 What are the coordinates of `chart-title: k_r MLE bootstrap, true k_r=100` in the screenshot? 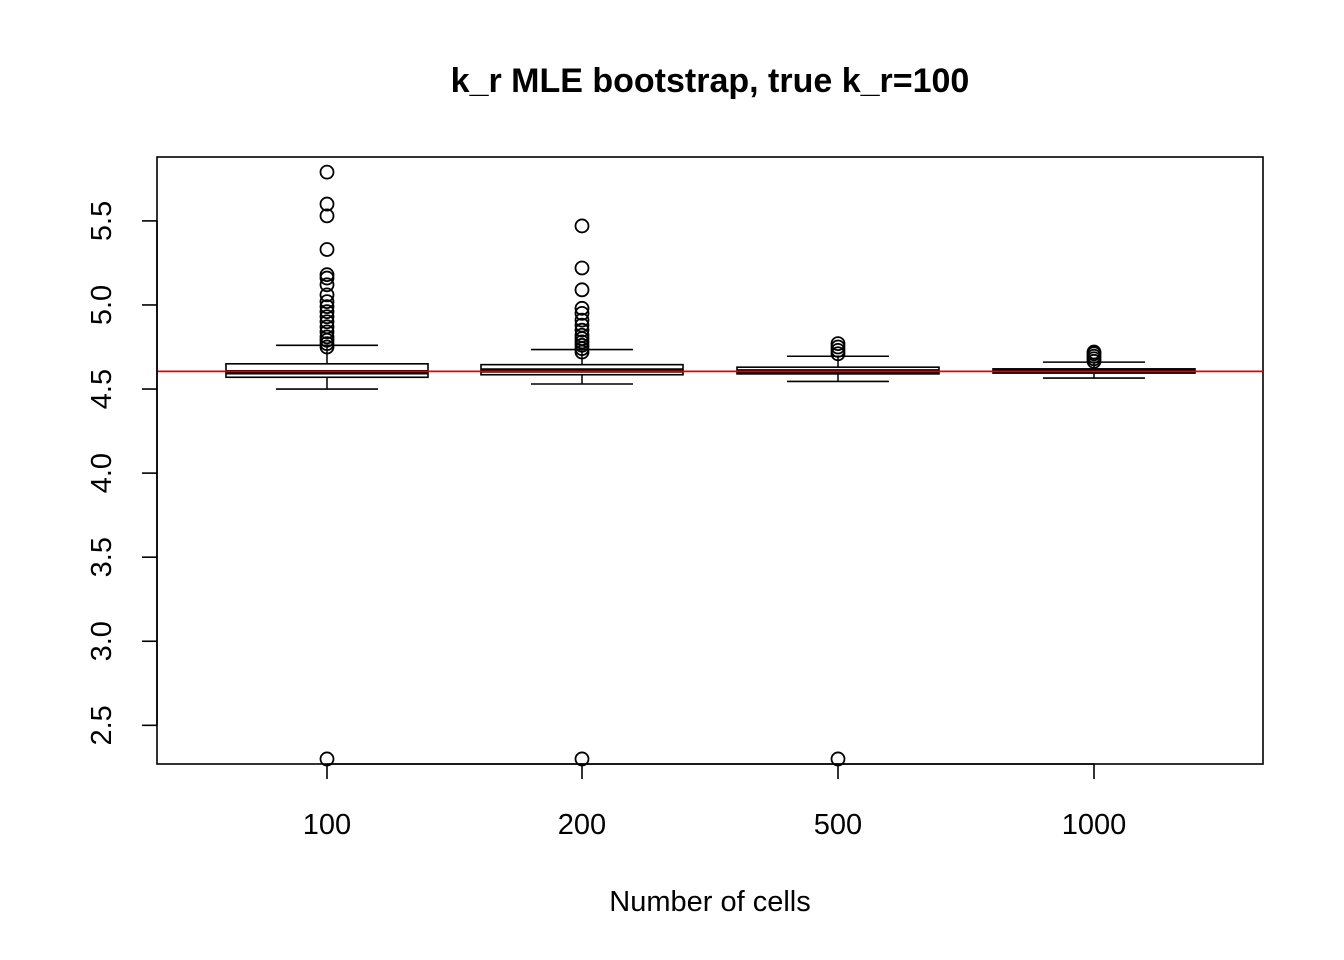 It's located at (710, 81).